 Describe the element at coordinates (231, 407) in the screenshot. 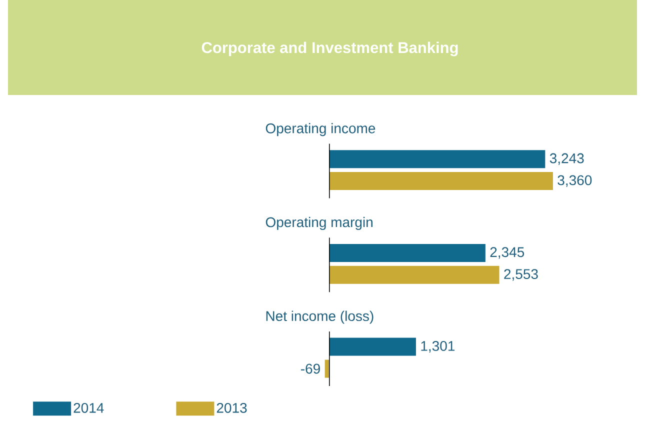

I see `legend-label: 2013` at that location.